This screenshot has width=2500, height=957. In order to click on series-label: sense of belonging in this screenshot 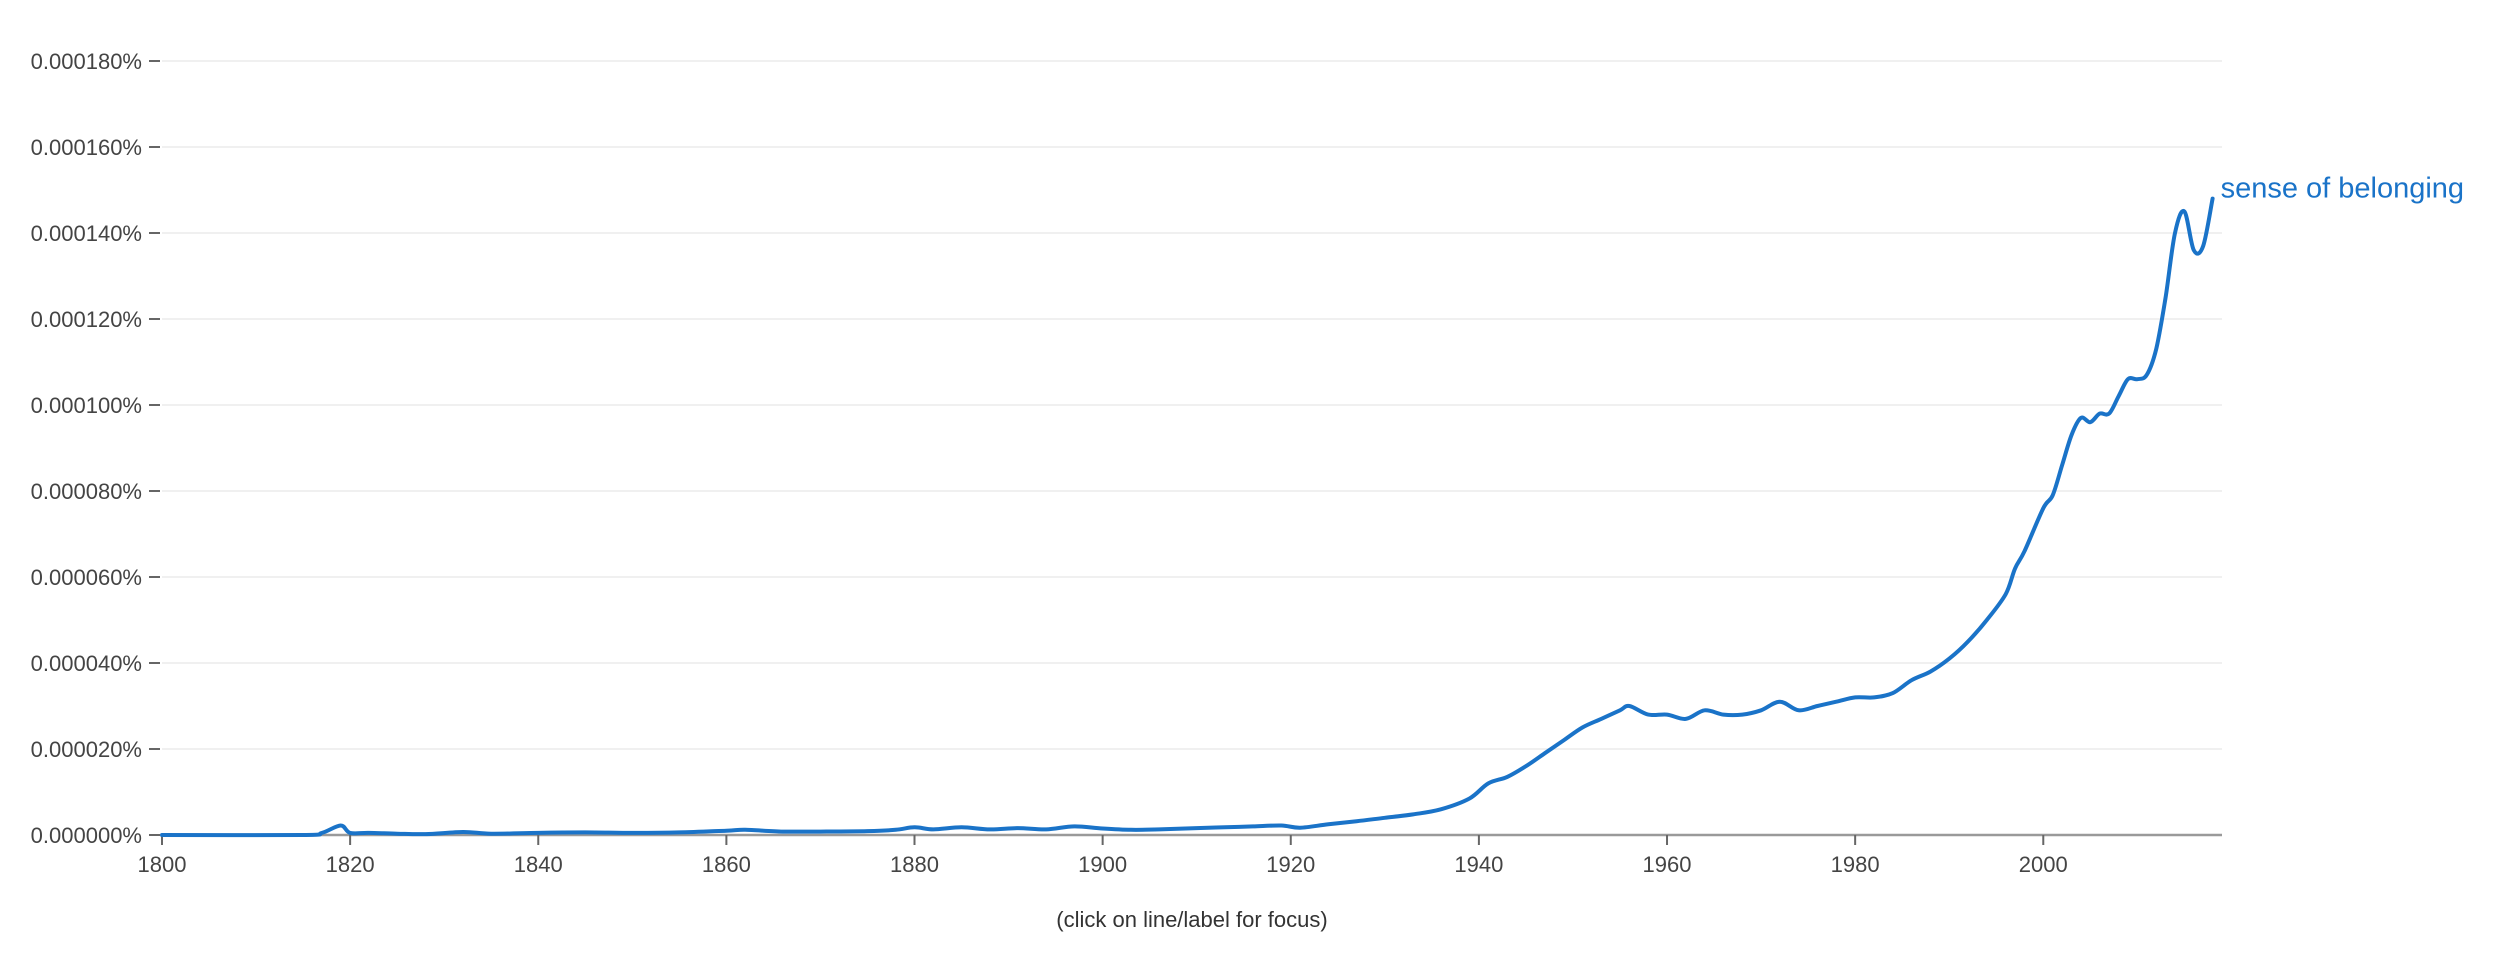, I will do `click(2342, 189)`.